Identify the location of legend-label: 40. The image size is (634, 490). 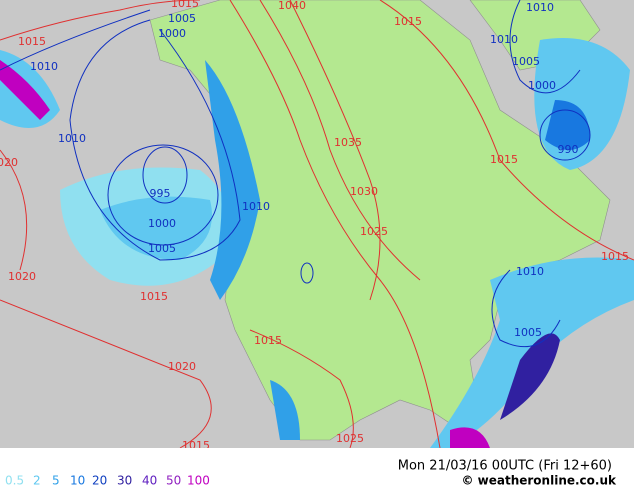
(149, 481).